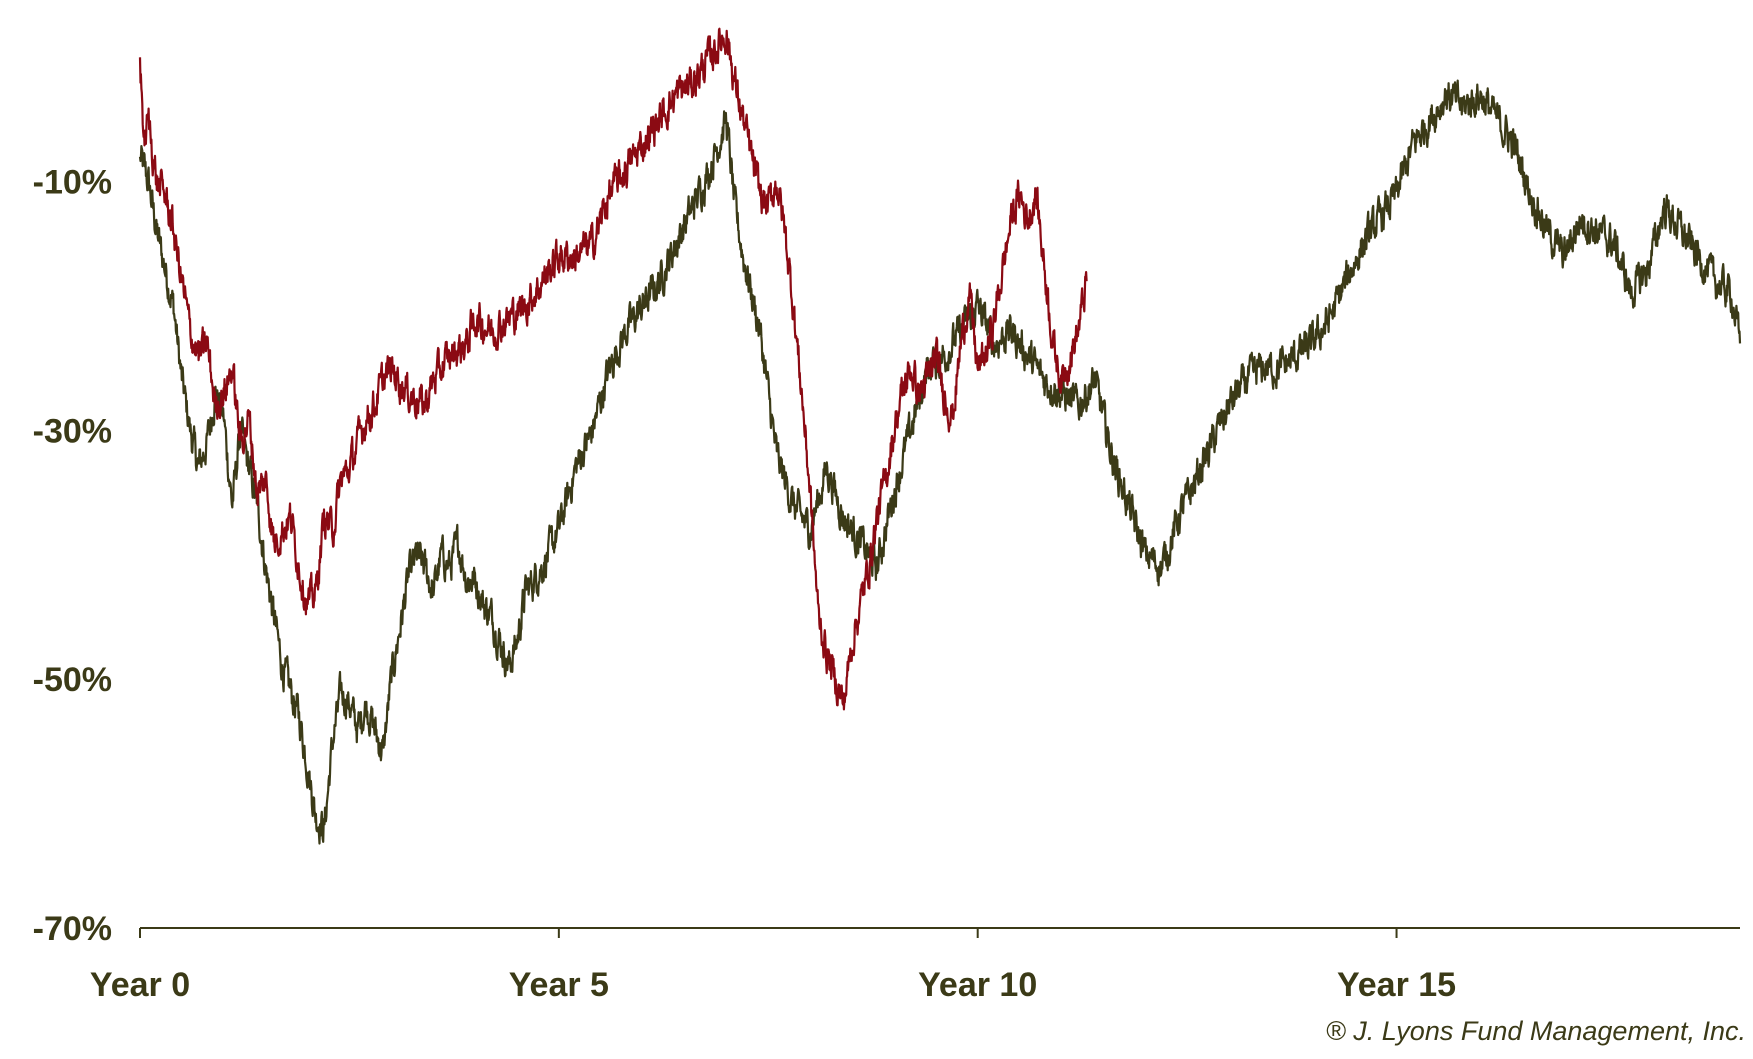 The width and height of the screenshot is (1753, 1059). I want to click on x-tick-label: Year 5, so click(559, 985).